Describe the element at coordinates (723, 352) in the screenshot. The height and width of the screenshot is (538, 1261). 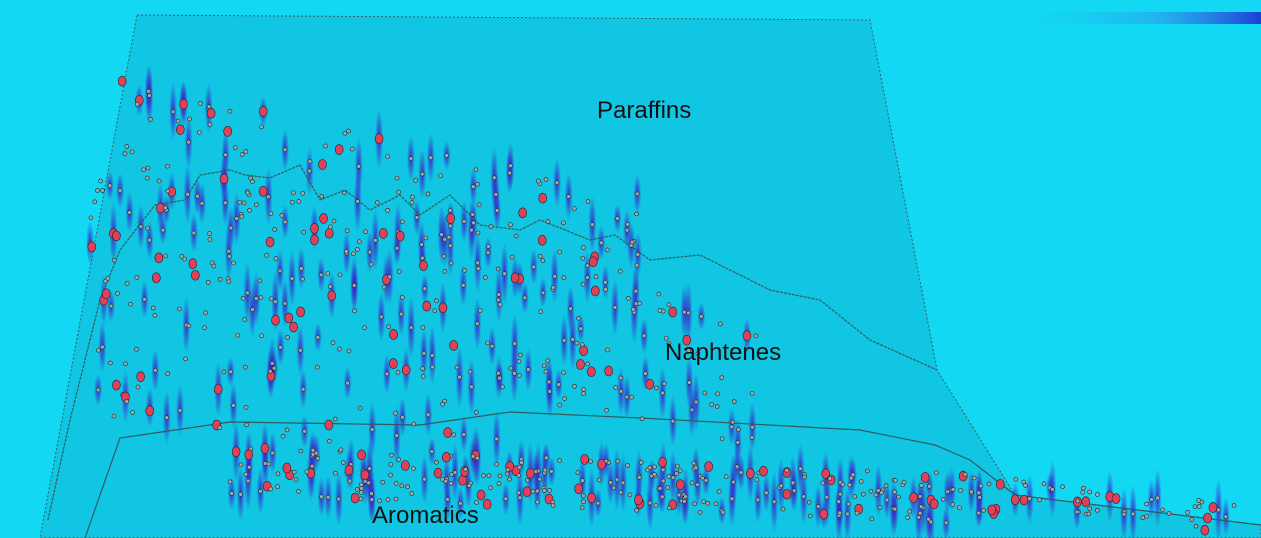
I see `naphtenes-label: Naphtenes` at that location.